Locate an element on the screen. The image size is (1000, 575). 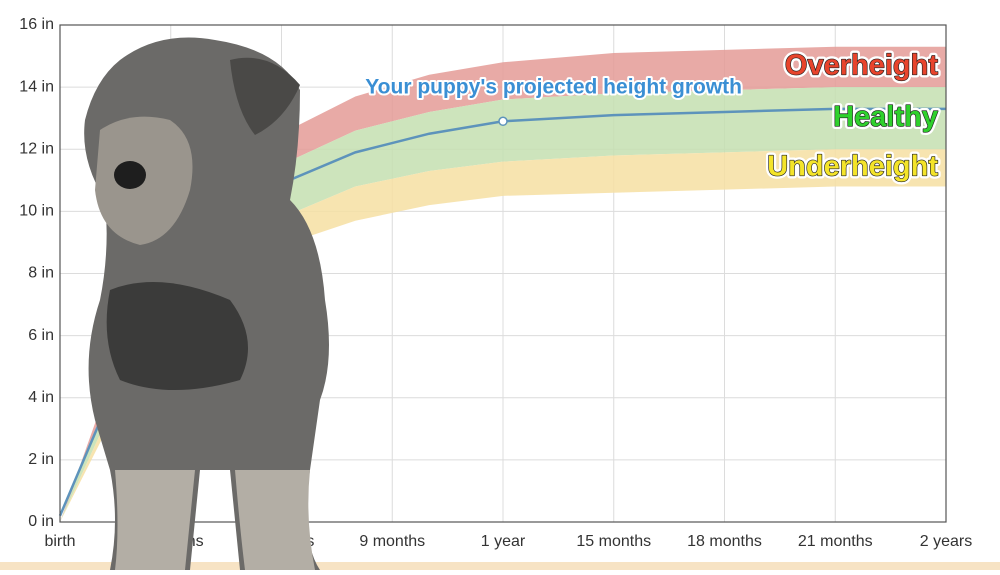
band-label: Underheight is located at coordinates (852, 167).